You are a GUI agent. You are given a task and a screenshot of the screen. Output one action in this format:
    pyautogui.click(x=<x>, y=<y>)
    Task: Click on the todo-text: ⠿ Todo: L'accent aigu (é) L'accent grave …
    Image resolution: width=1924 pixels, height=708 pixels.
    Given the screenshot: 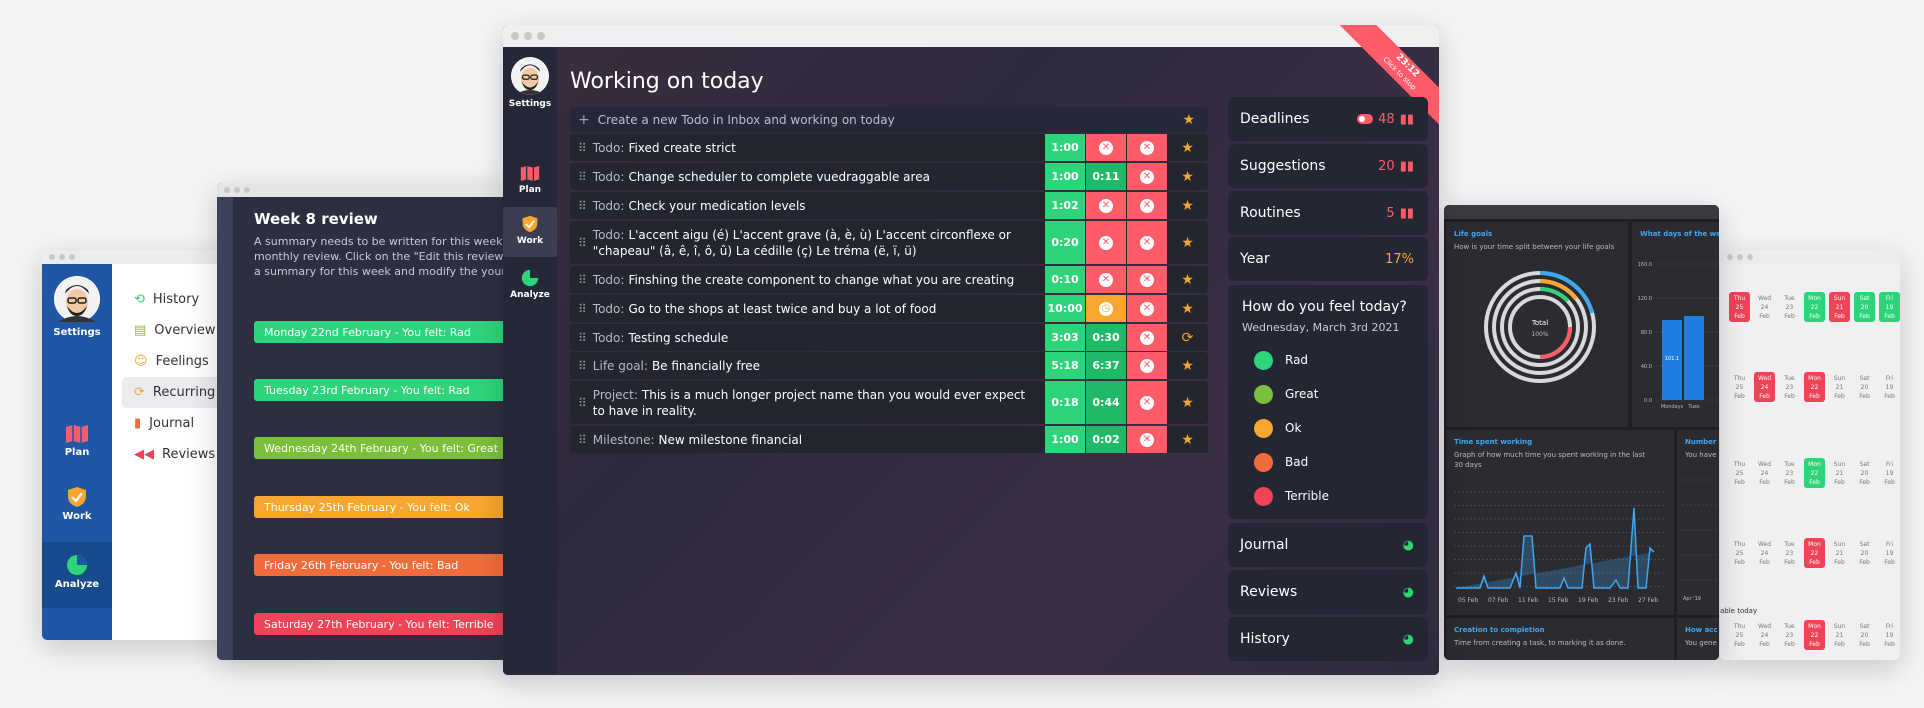 What is the action you would take?
    pyautogui.click(x=807, y=242)
    